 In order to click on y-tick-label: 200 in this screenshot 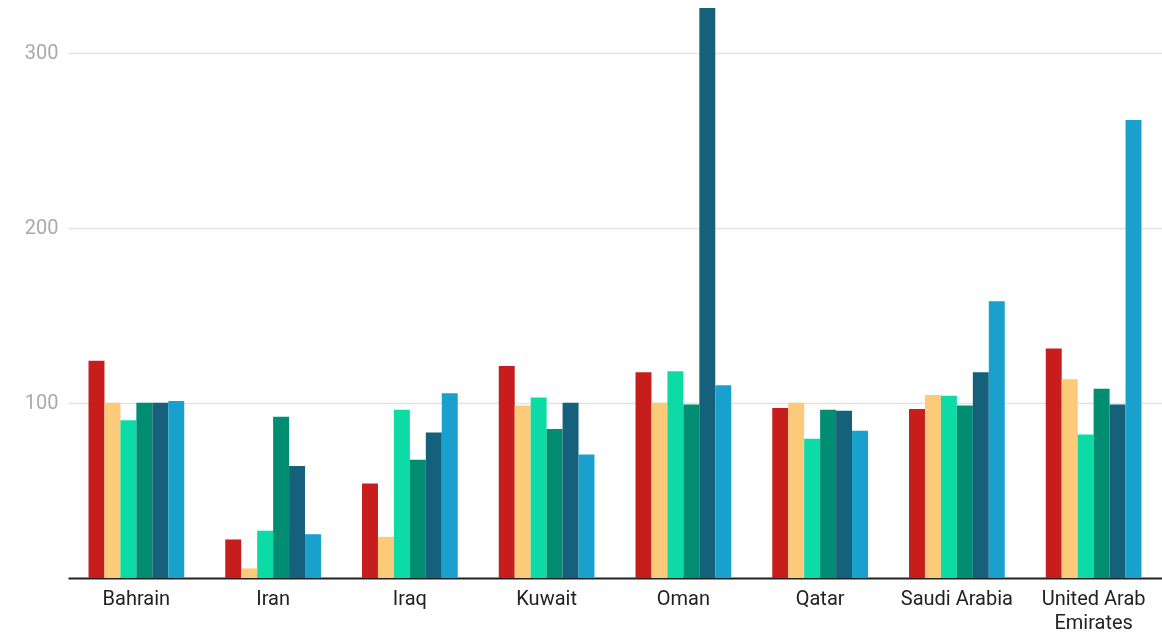, I will do `click(41, 227)`.